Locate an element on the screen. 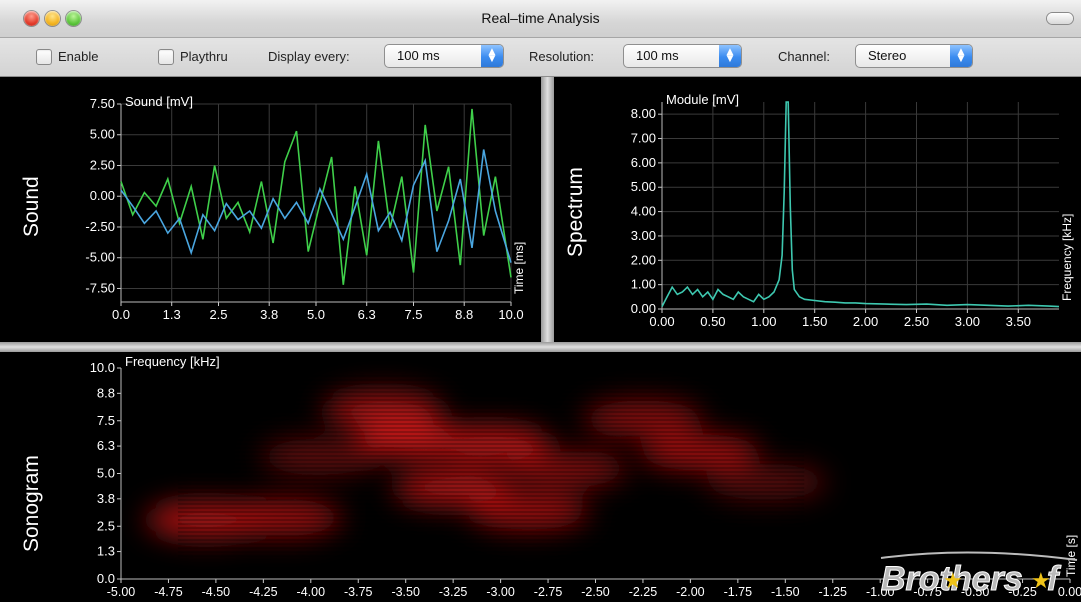  x-tick-label: 0.0 is located at coordinates (121, 314).